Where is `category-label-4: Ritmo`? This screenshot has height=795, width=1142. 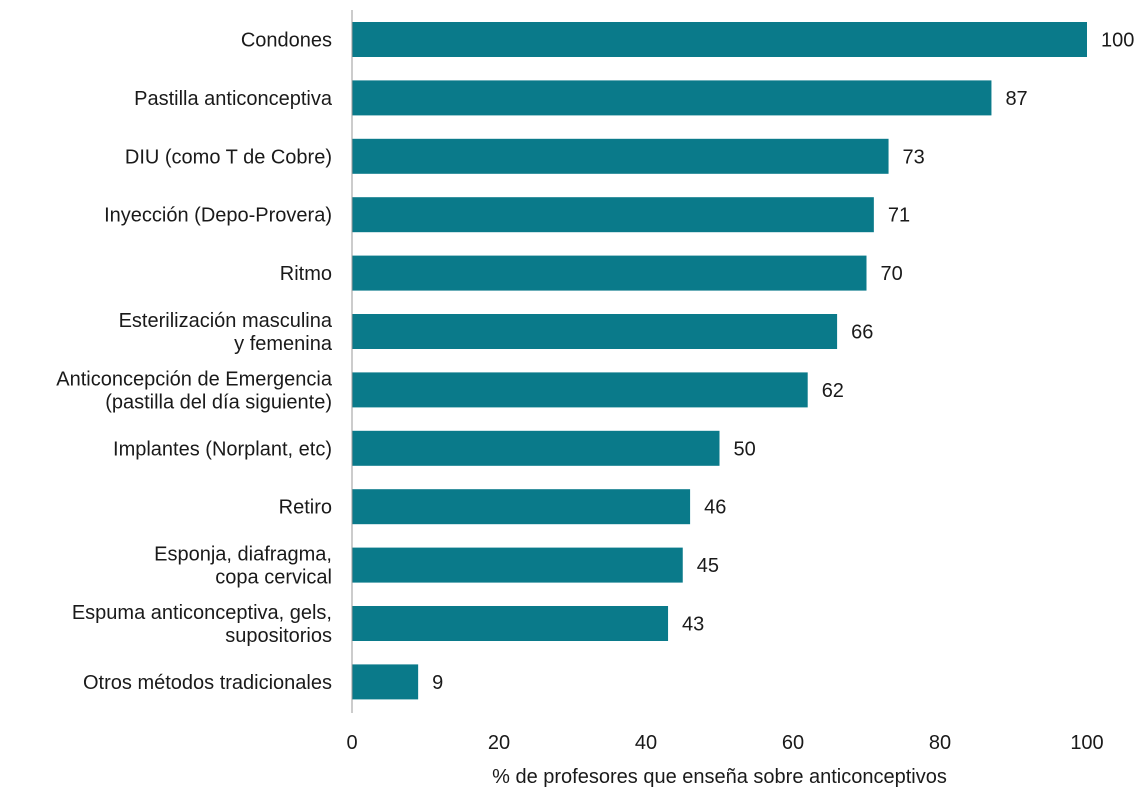 category-label-4: Ritmo is located at coordinates (306, 274).